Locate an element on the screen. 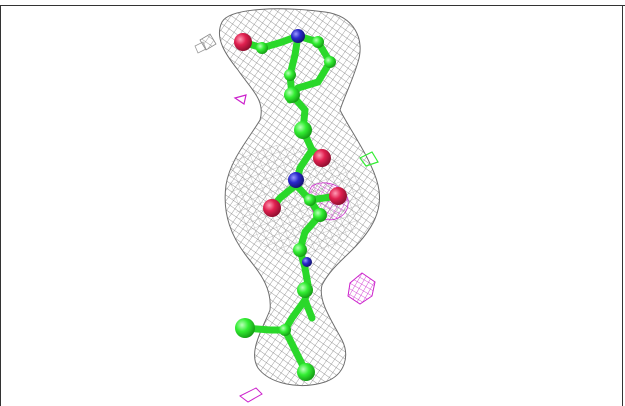 The width and height of the screenshot is (625, 406). frame-right-border is located at coordinates (622, 205).